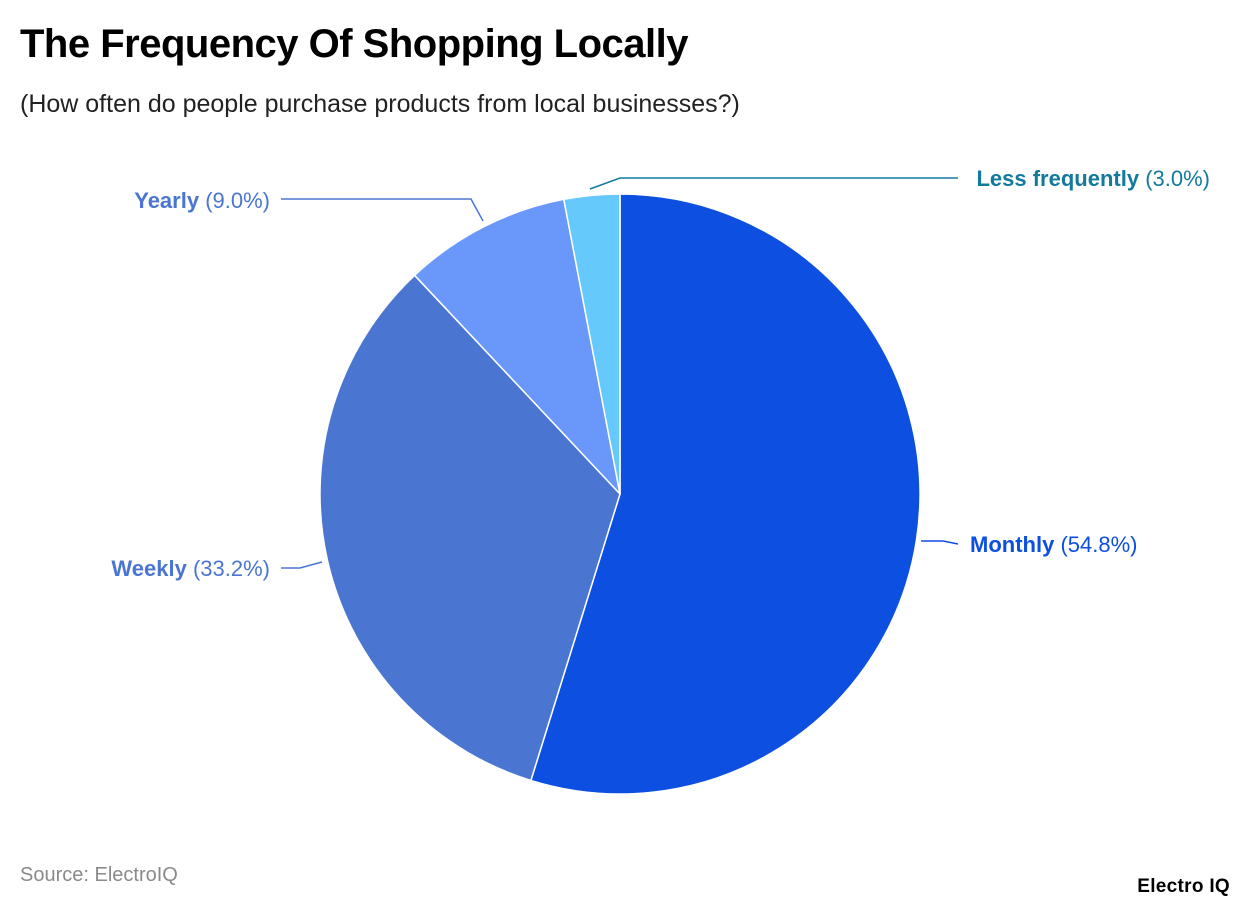  I want to click on slice-label-less-frequently: Less frequently (3.0%), so click(1093, 178).